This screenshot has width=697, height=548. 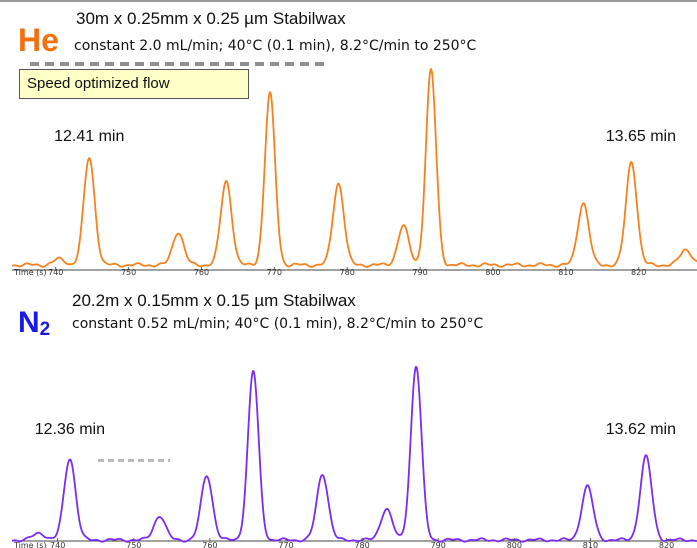 I want to click on n2-tick-label: 810, so click(x=590, y=544).